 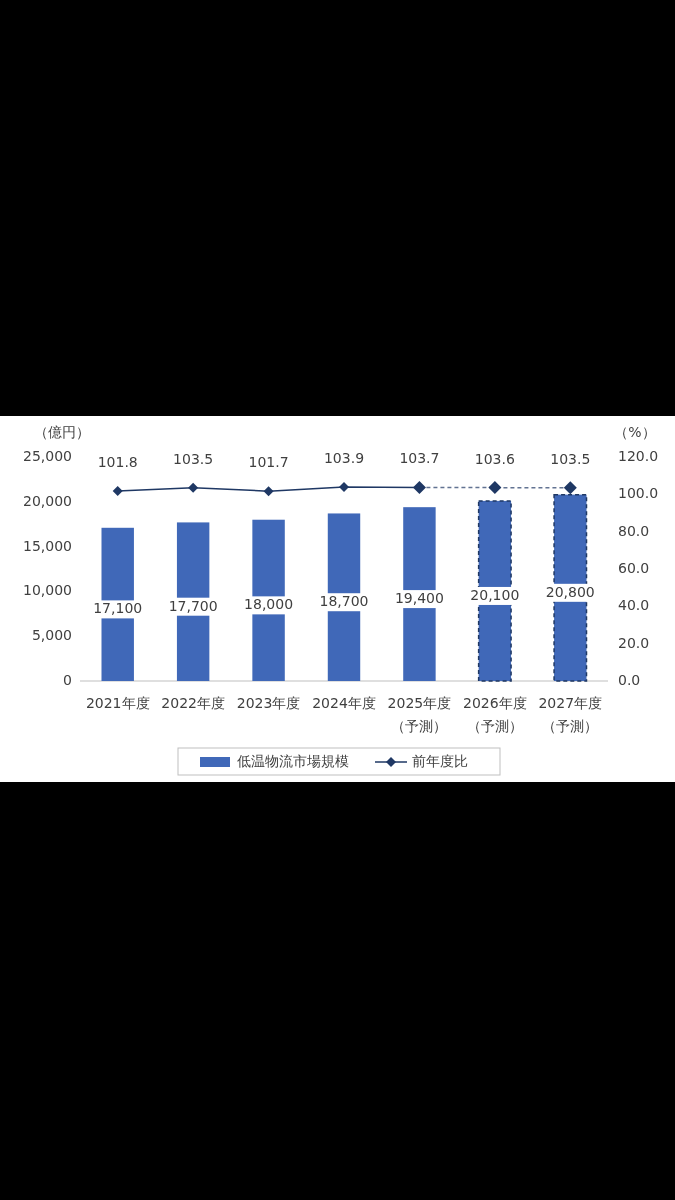 I want to click on data-label: 103.6, so click(x=494, y=458).